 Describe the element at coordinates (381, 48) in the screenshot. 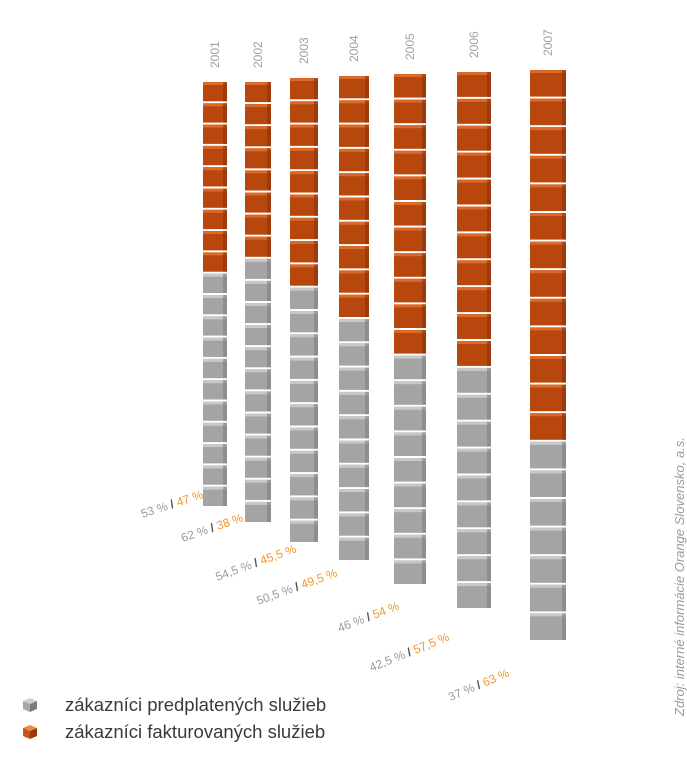

I see `year-labels-layer: 2001 2002 2003 2004 2005 2006 2007` at that location.